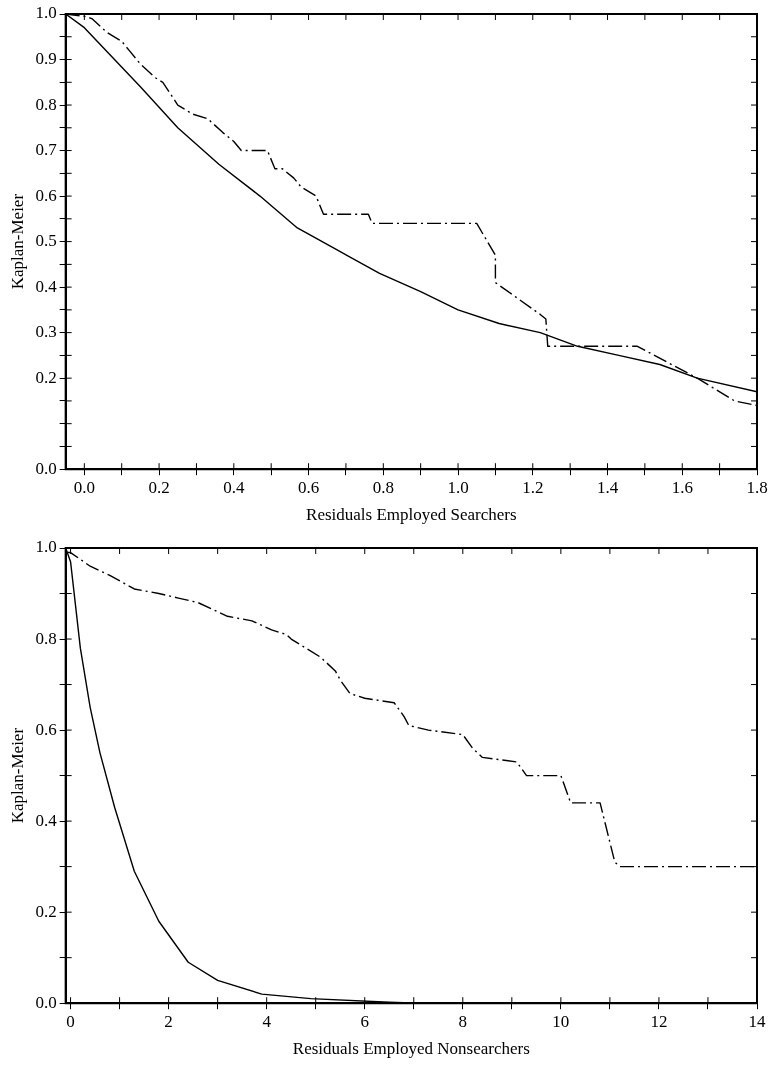 Image resolution: width=771 pixels, height=1068 pixels. I want to click on x-axis-title: Residuals Employed Searchers, so click(411, 515).